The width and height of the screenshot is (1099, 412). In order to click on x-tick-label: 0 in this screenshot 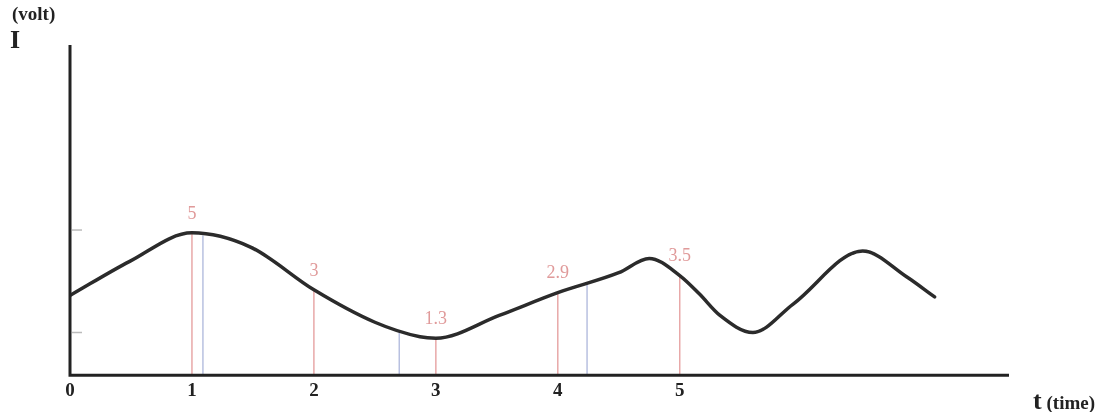, I will do `click(70, 389)`.